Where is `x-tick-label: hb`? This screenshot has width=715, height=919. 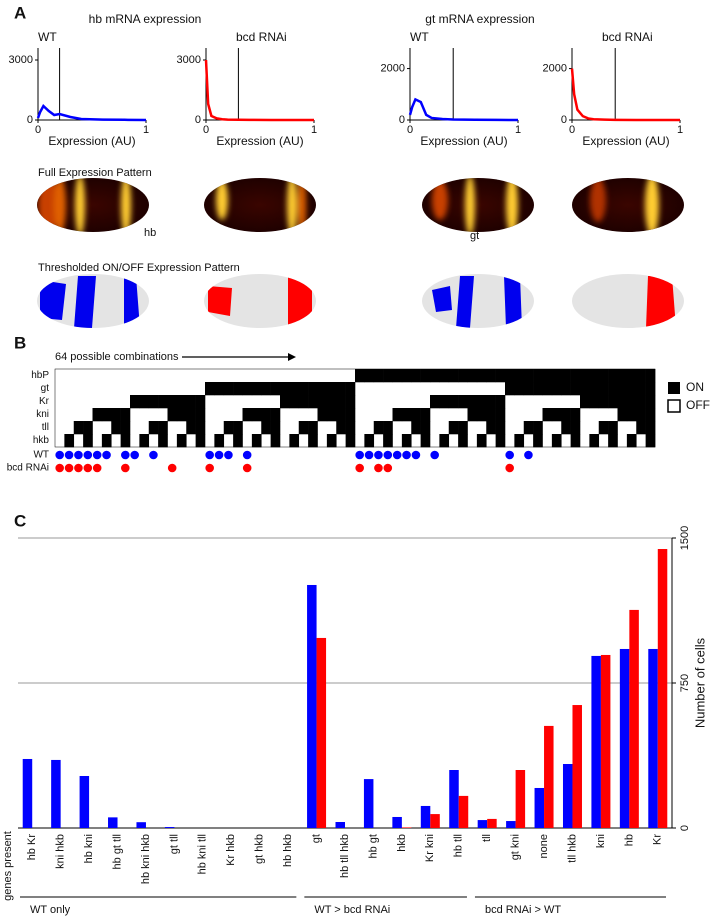
x-tick-label: hb is located at coordinates (629, 840).